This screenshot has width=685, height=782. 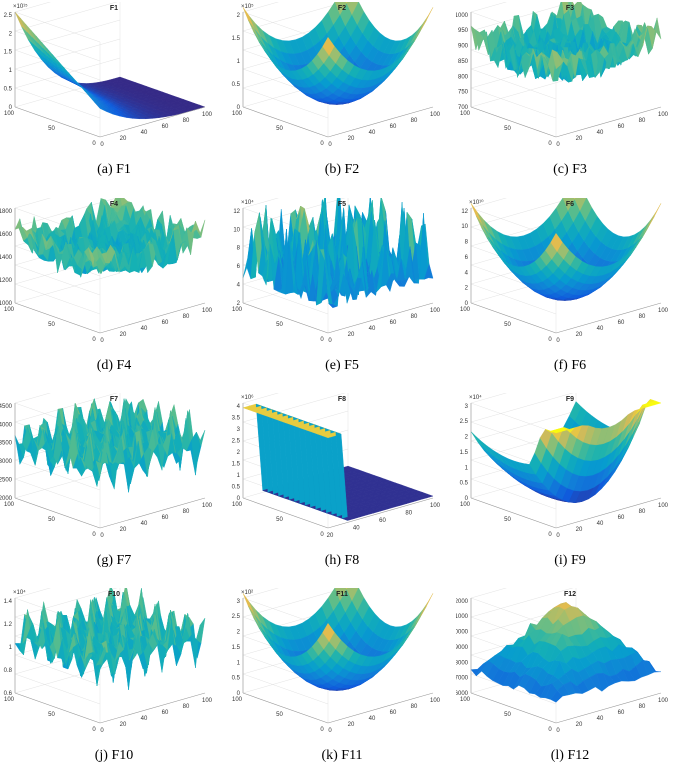 I want to click on subplot-f2: F2 ×10⁵ 0 0.5 1 1.5 2 0 20 40 60 80 100 0 50 100 (b) F2, so click(x=342, y=99).